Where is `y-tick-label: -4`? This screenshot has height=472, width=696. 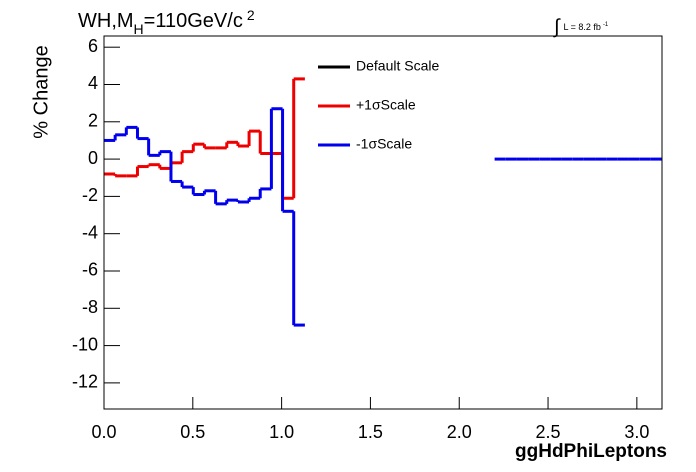
y-tick-label: -4 is located at coordinates (90, 232).